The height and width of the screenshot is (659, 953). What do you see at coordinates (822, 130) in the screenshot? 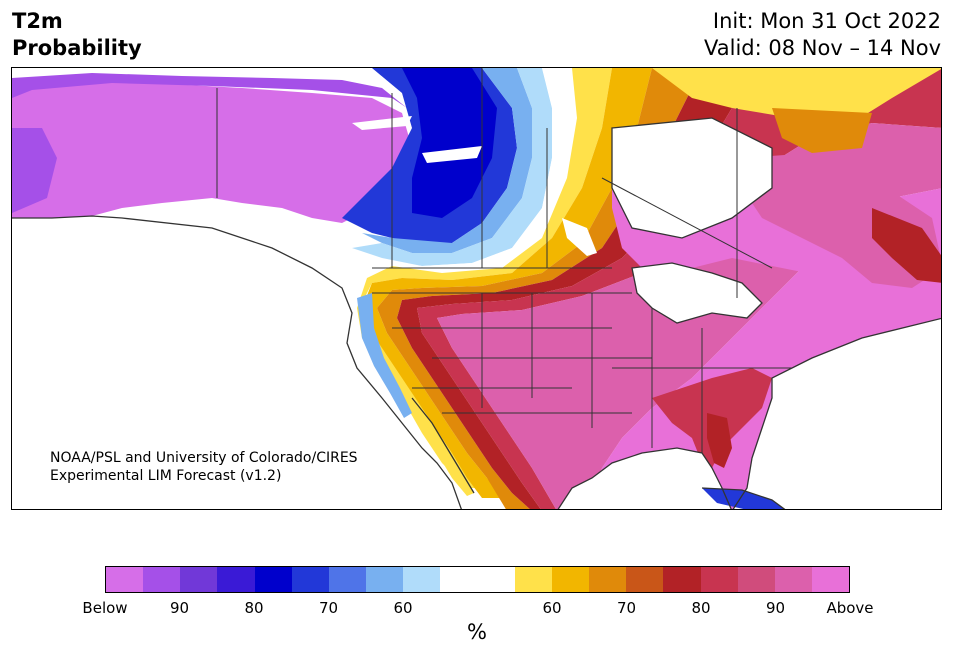
I see `greenland-orange` at bounding box center [822, 130].